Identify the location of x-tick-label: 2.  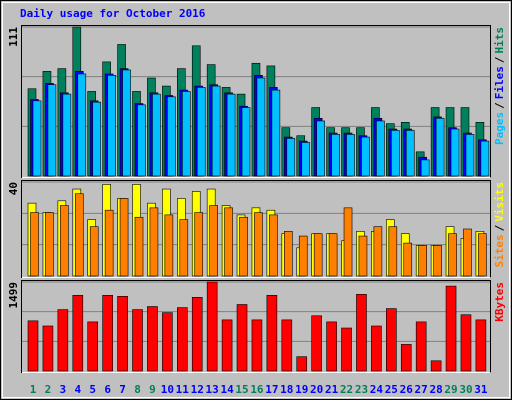
(48, 389).